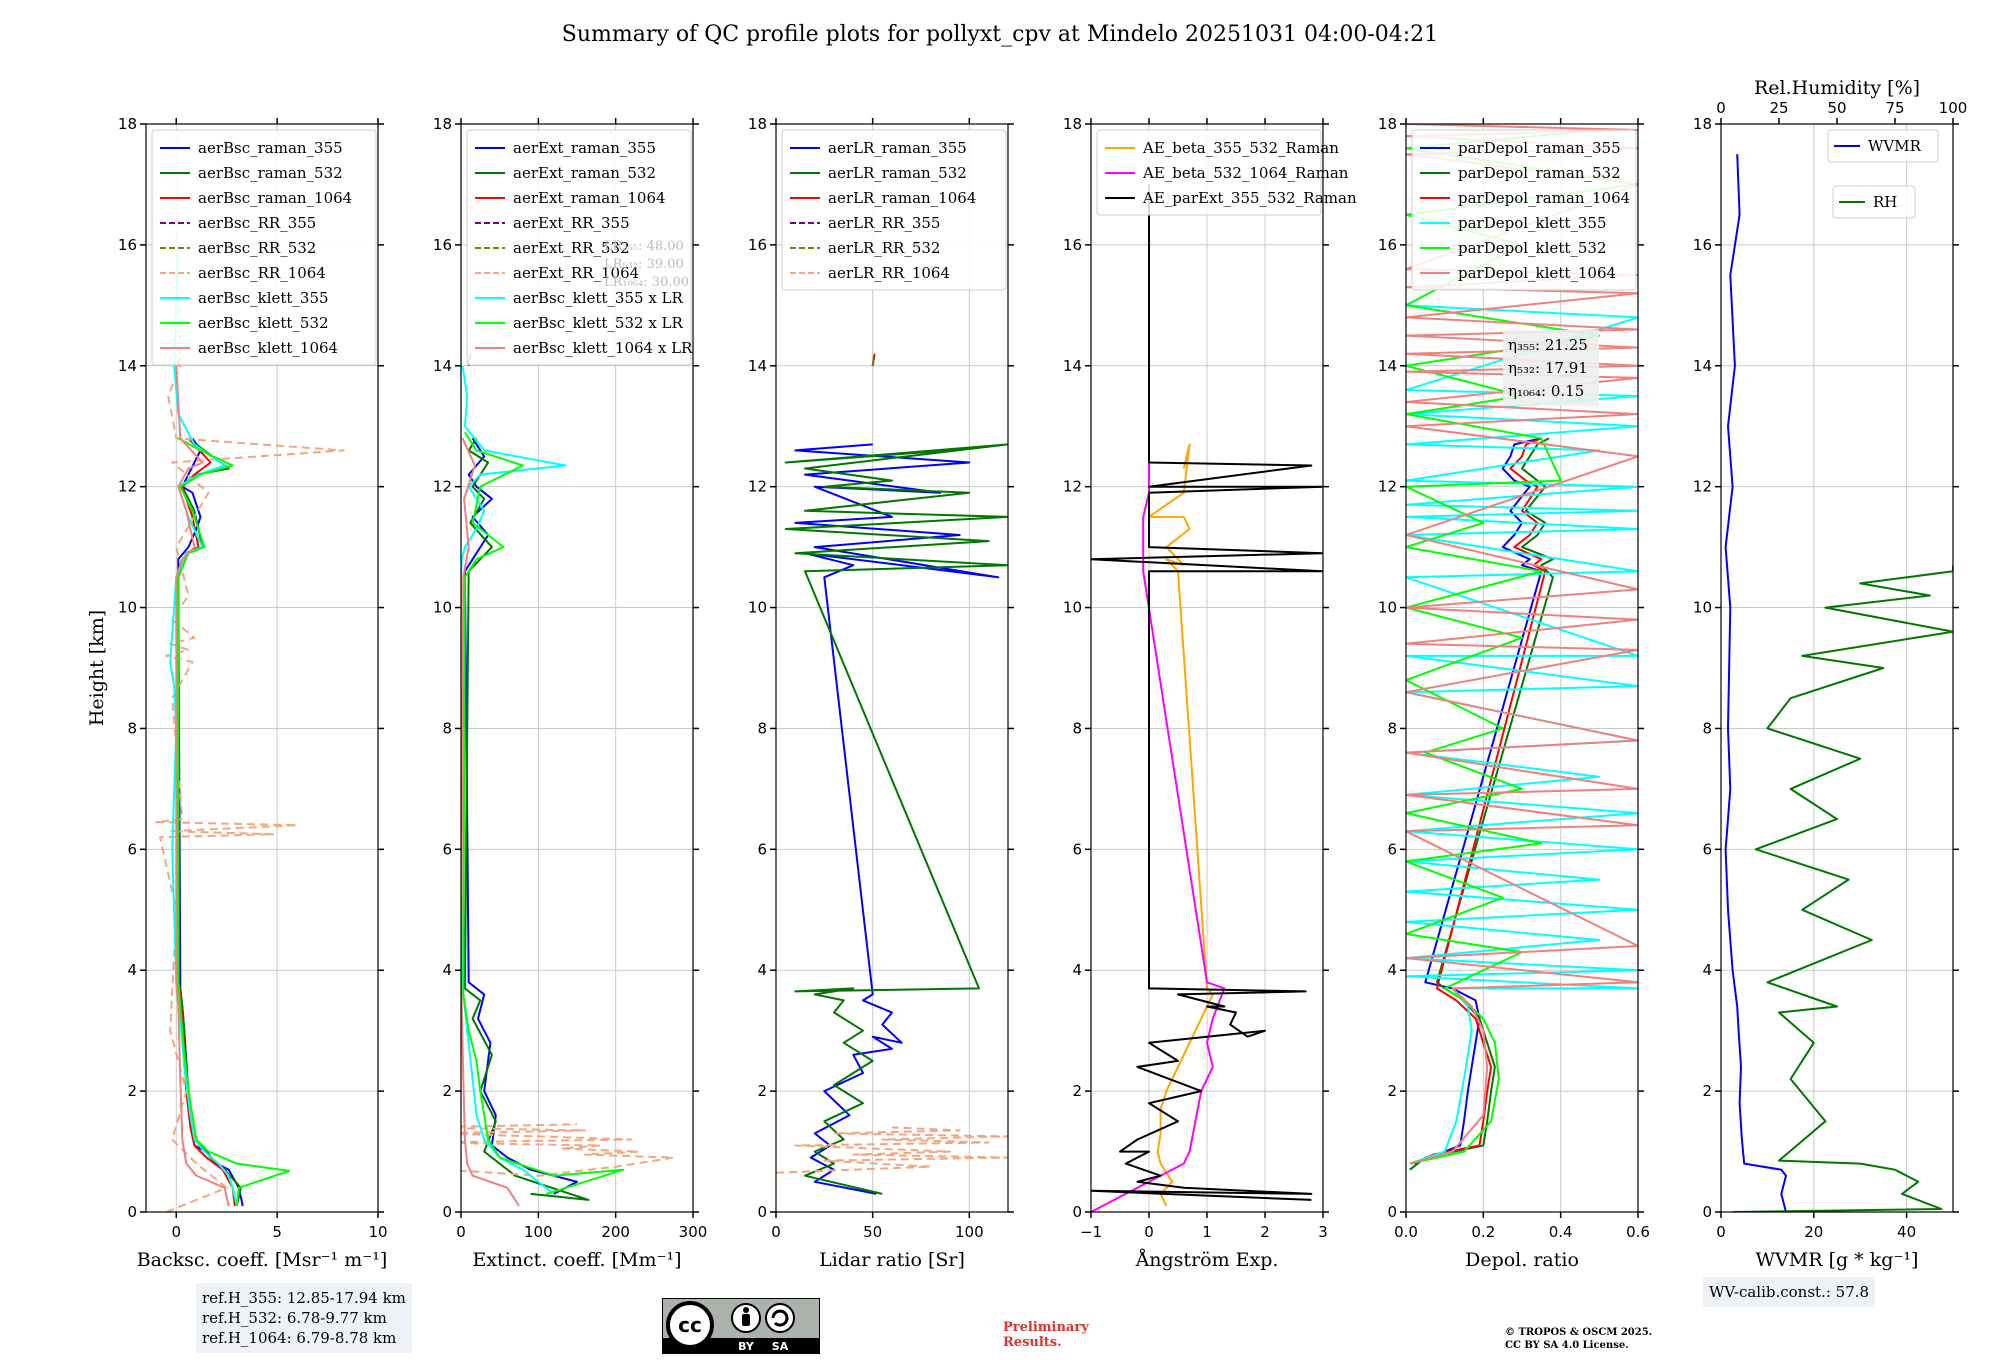 This screenshot has width=2000, height=1360. What do you see at coordinates (1032, 1342) in the screenshot?
I see `preliminary-line-2: Results.` at bounding box center [1032, 1342].